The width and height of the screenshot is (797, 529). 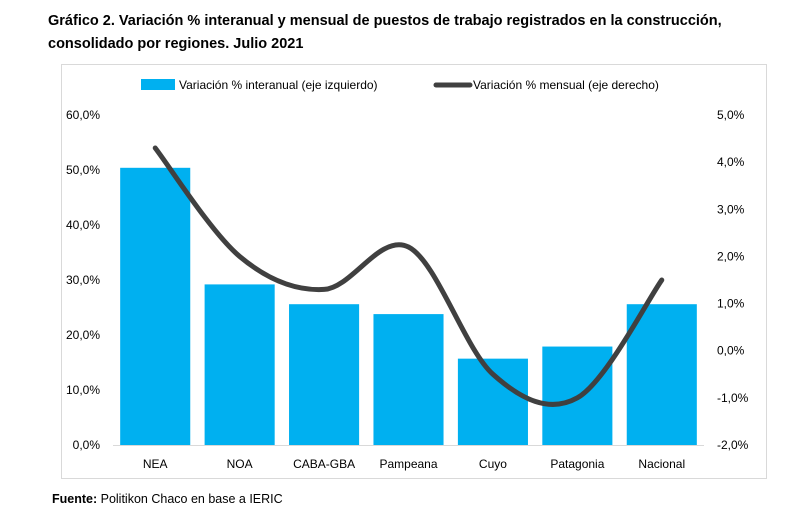 I want to click on bar-pampeana, so click(x=408, y=379).